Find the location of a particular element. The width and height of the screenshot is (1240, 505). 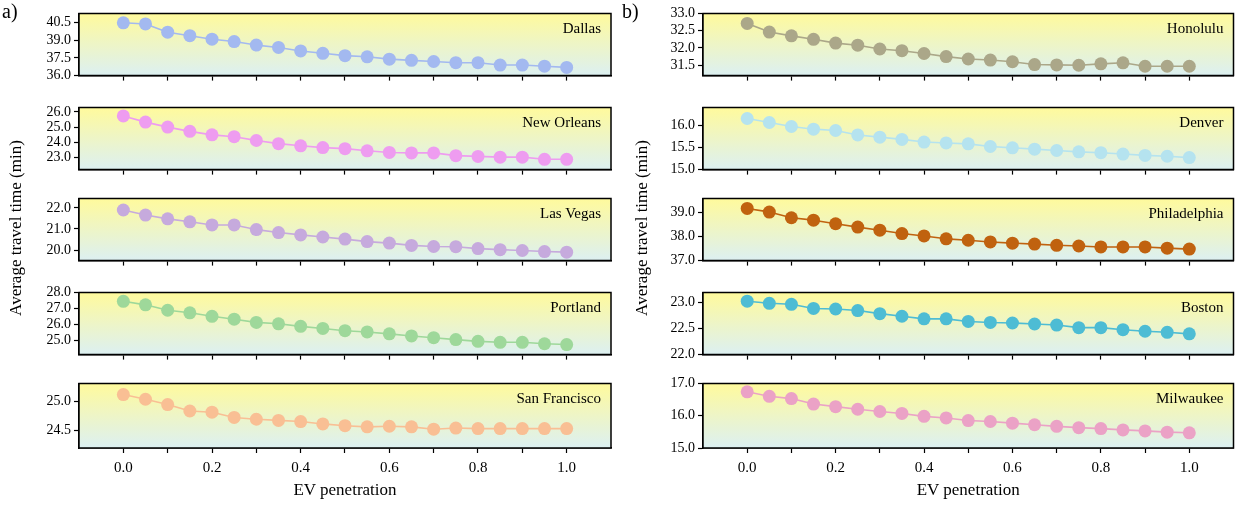

text: Dallas is located at coordinates (582, 28).